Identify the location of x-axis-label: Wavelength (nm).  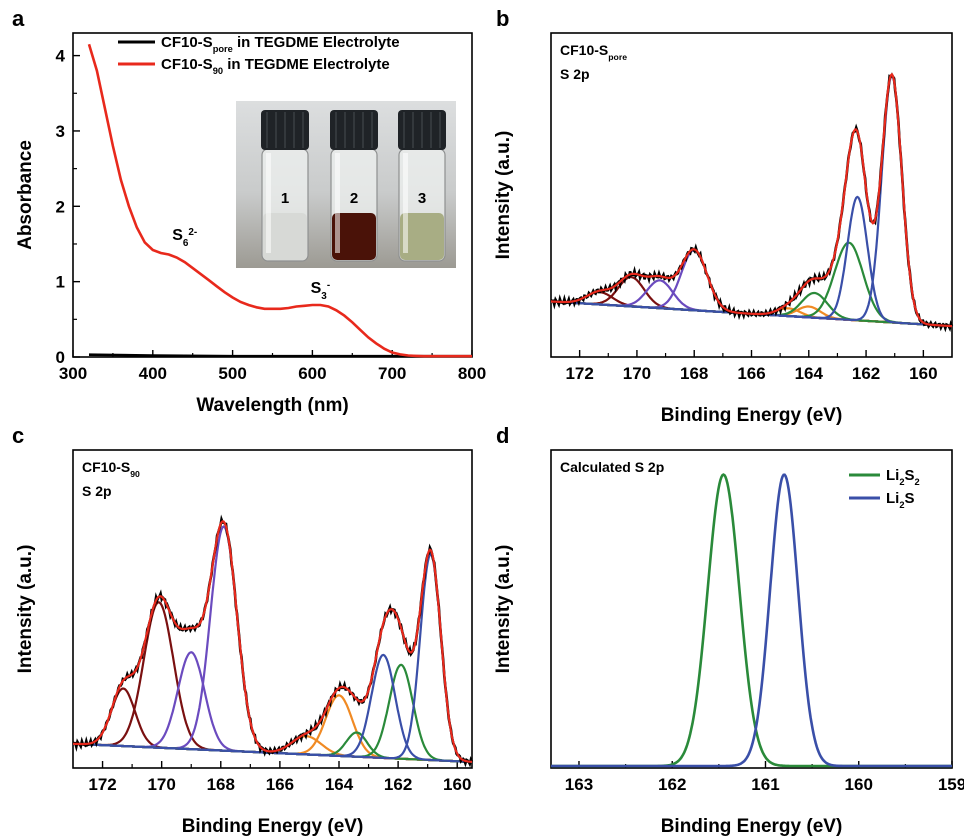
(272, 405).